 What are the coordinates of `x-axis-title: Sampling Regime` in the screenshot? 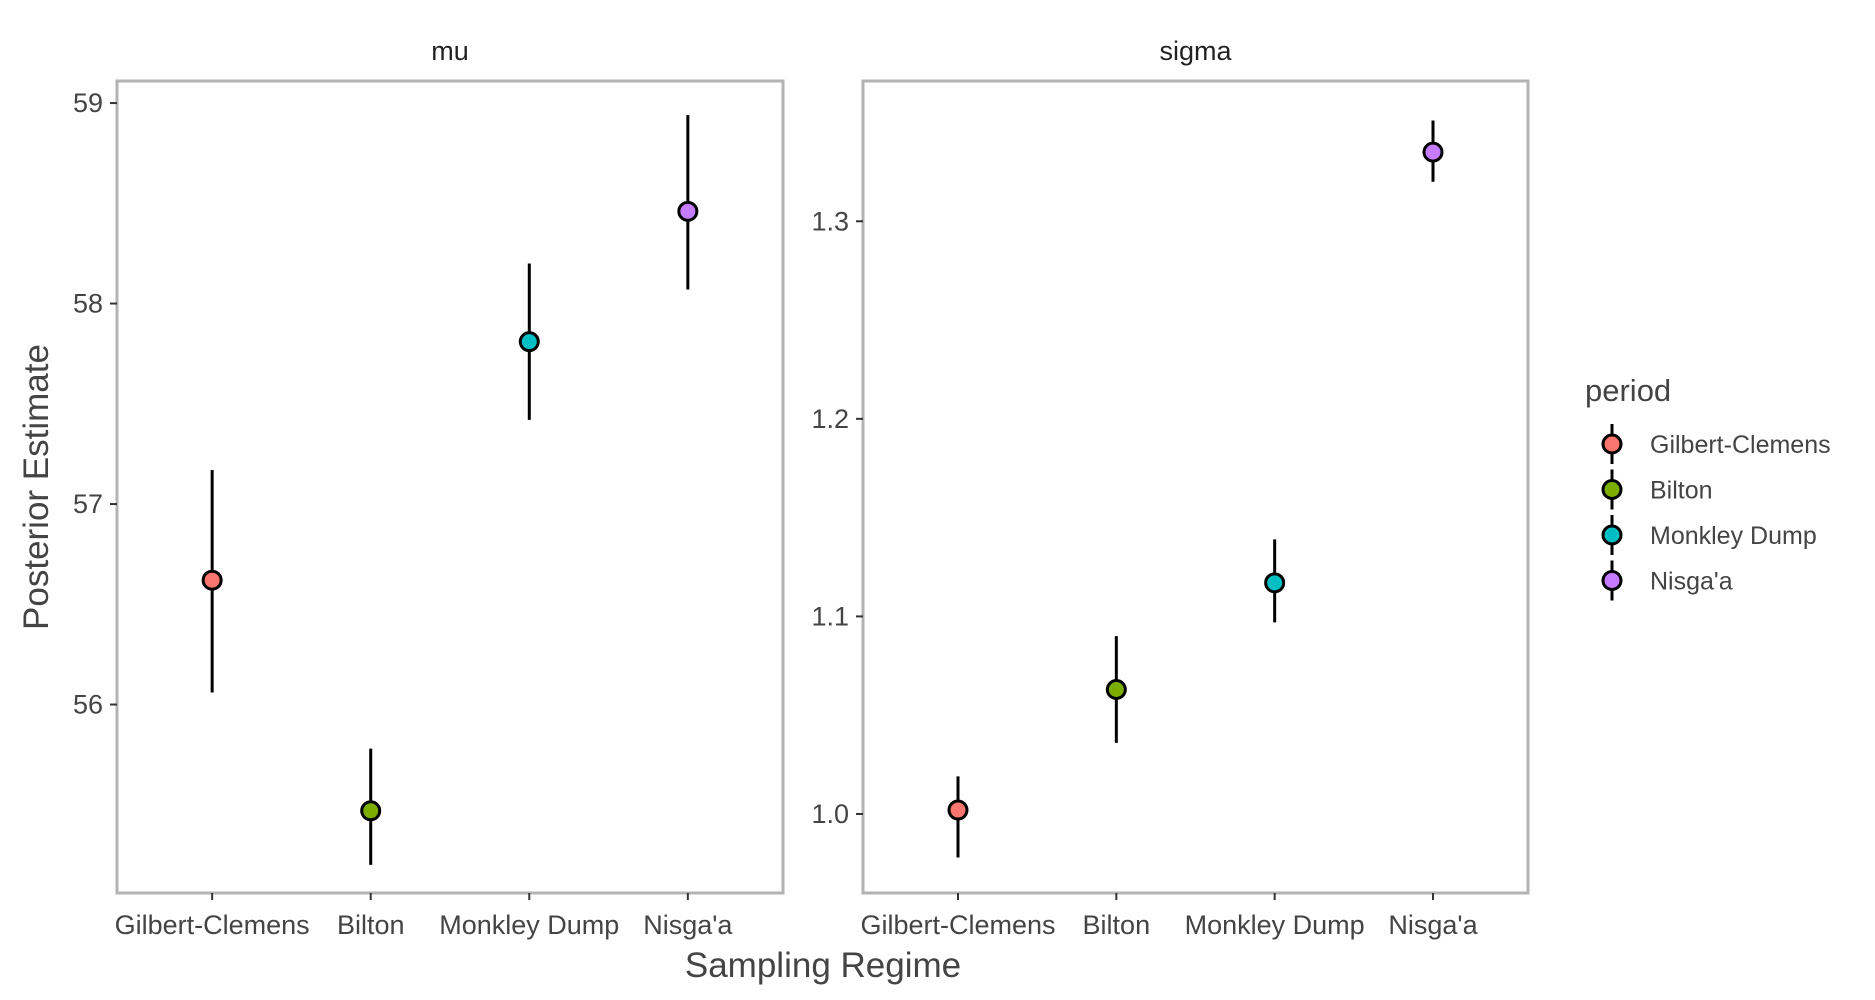 It's located at (823, 965).